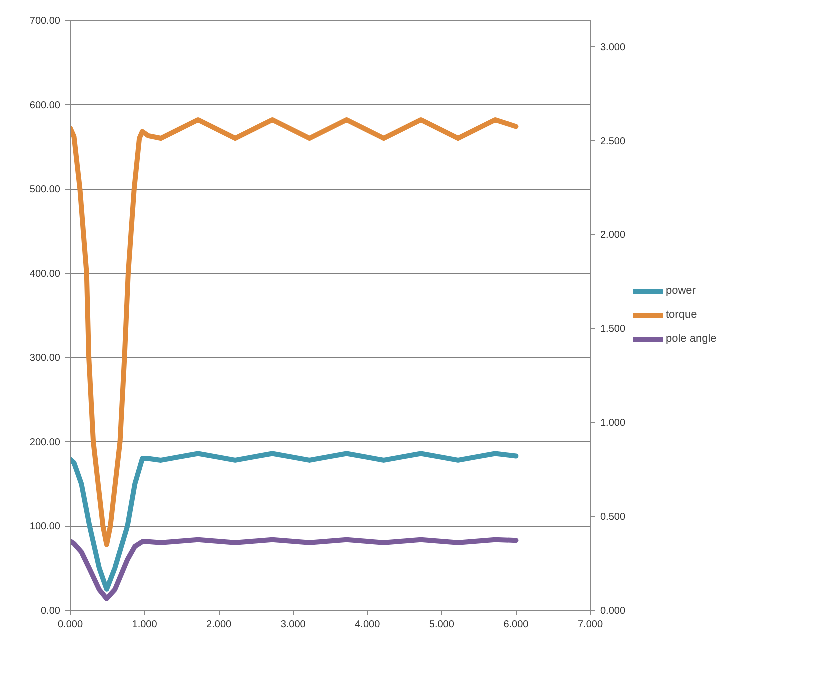 The height and width of the screenshot is (675, 834). Describe the element at coordinates (368, 625) in the screenshot. I see `x-tick-label: 4.000` at that location.